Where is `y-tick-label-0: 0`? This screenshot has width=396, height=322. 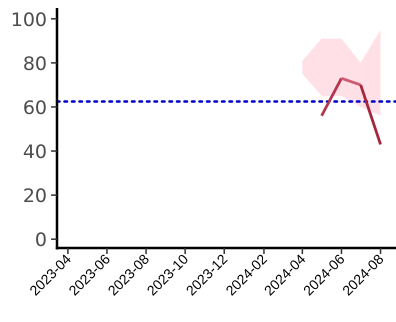
y-tick-label-0: 0 is located at coordinates (41, 240).